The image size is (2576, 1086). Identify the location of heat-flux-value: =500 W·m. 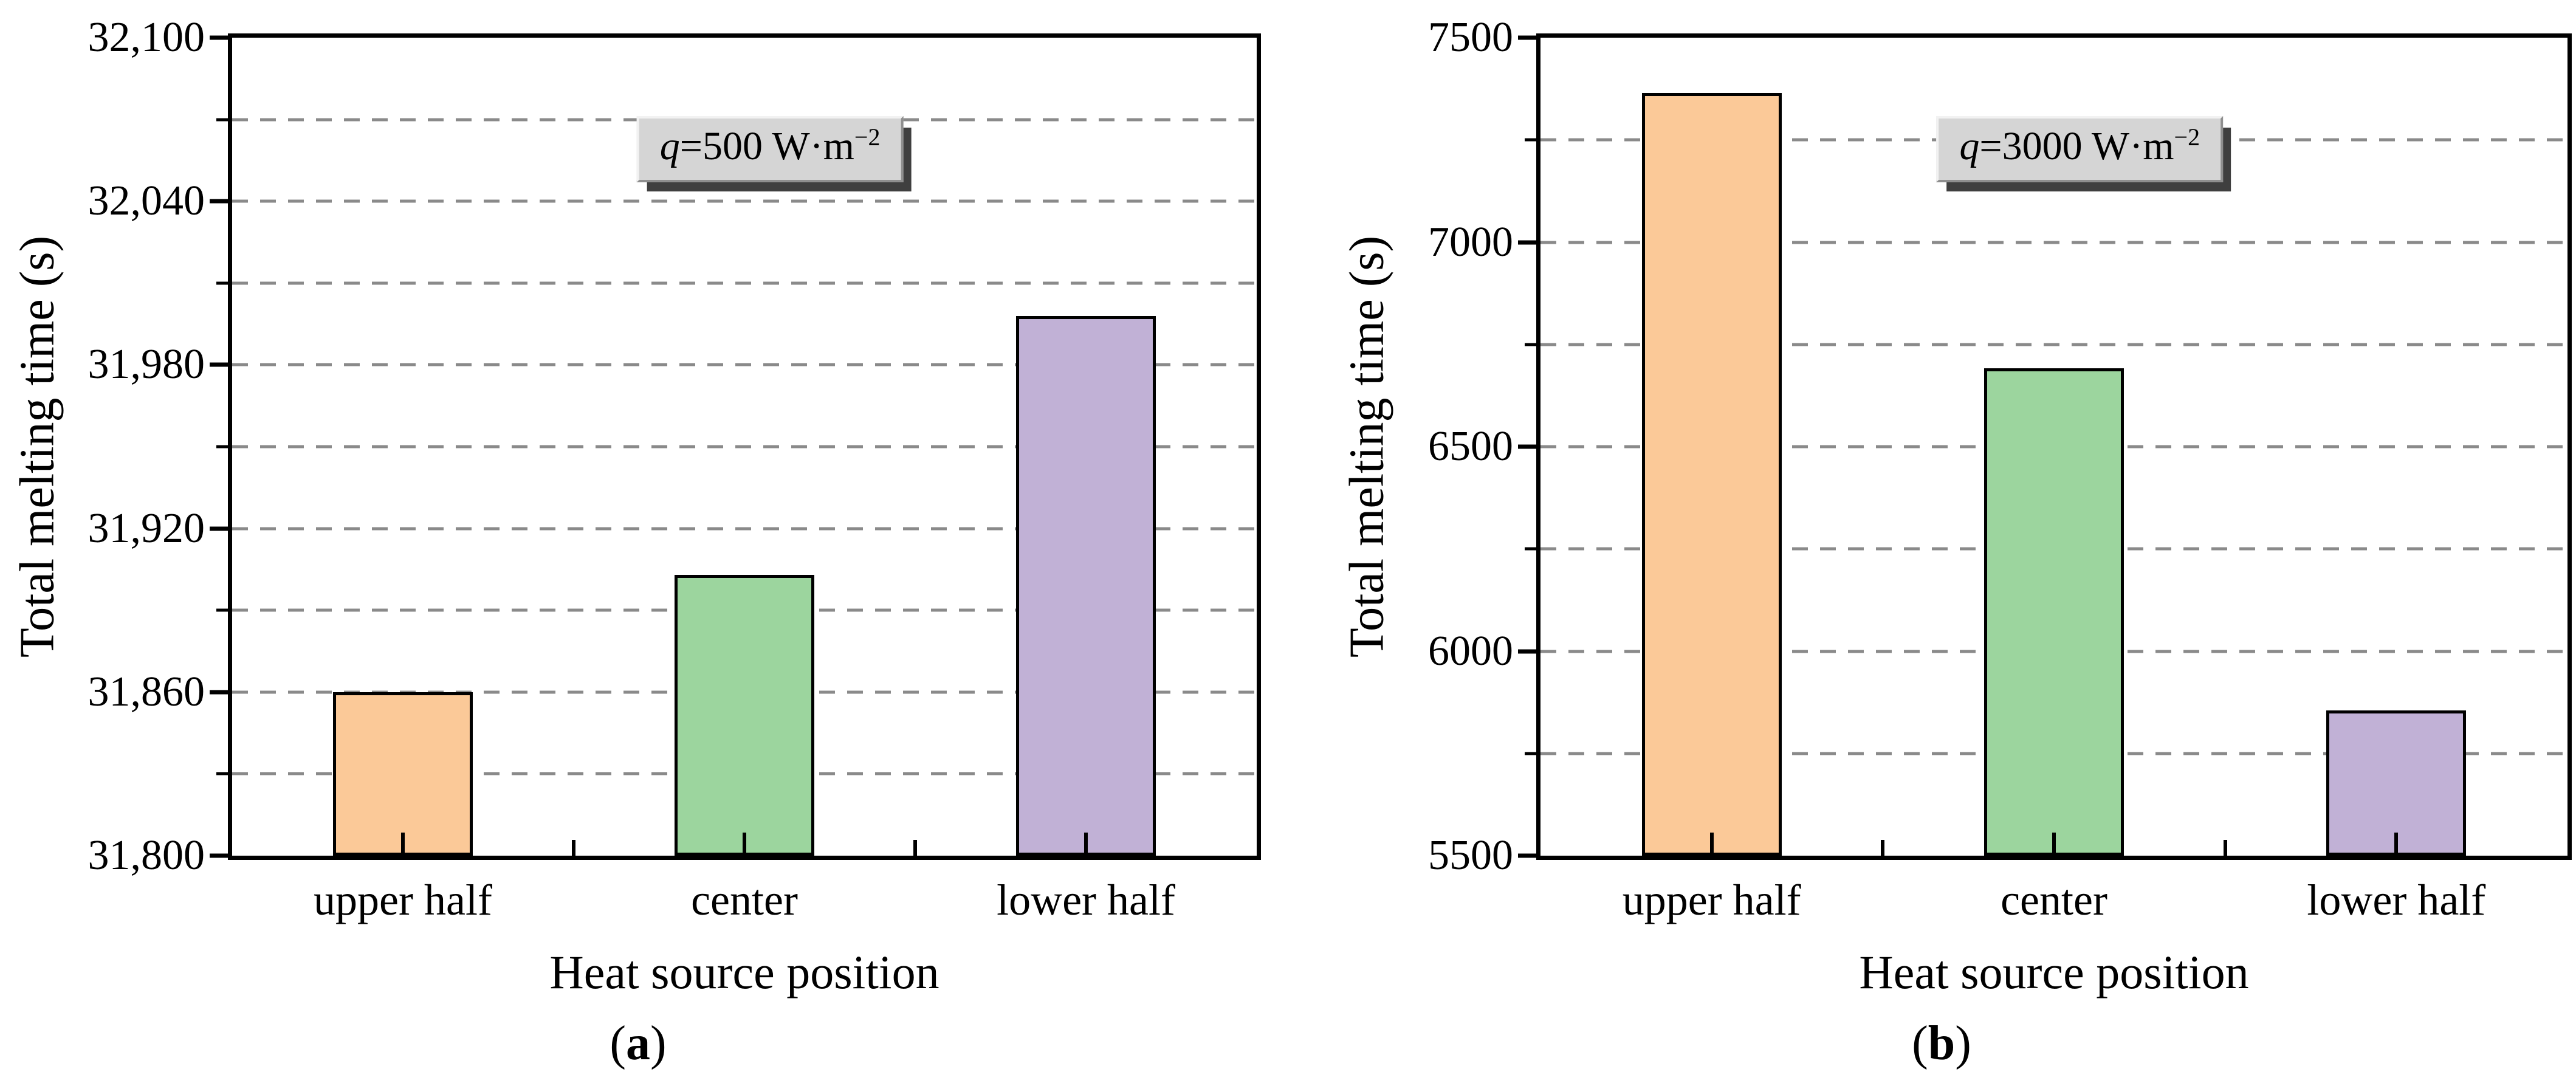
(766, 146).